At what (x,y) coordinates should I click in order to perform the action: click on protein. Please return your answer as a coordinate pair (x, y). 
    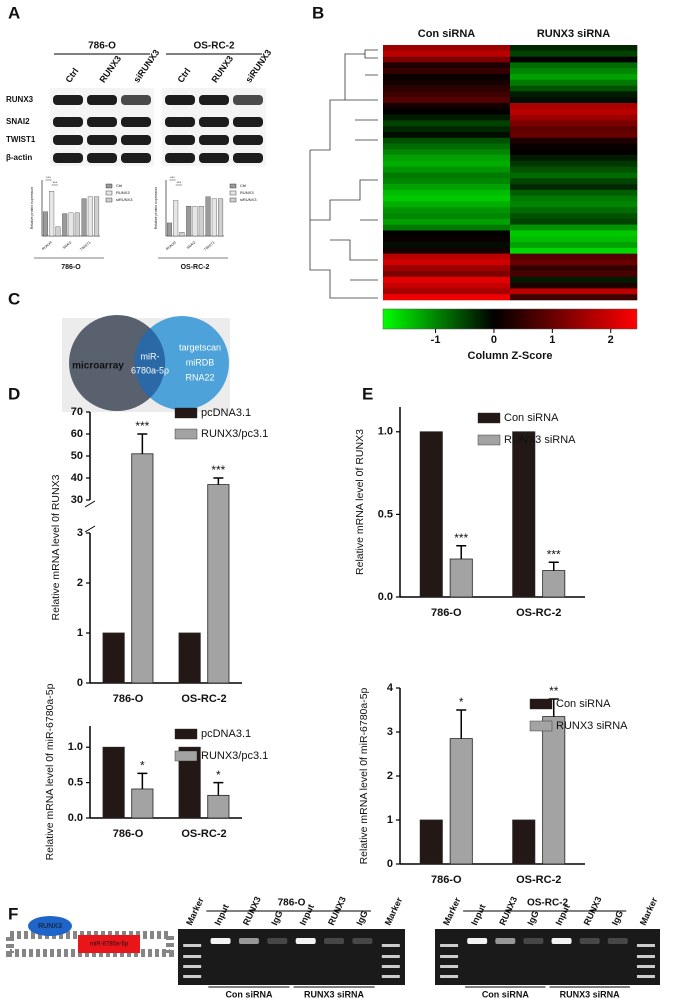
    Looking at the image, I should click on (50, 926).